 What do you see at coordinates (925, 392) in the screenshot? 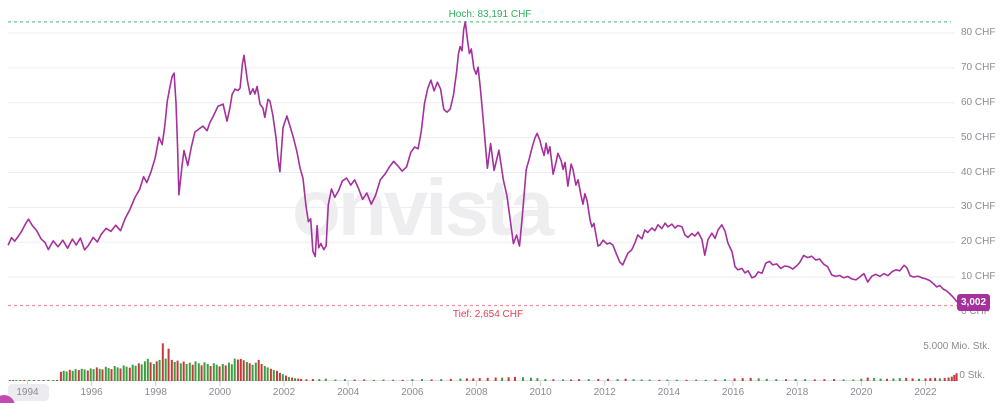
I see `year-label-2022: 2022` at bounding box center [925, 392].